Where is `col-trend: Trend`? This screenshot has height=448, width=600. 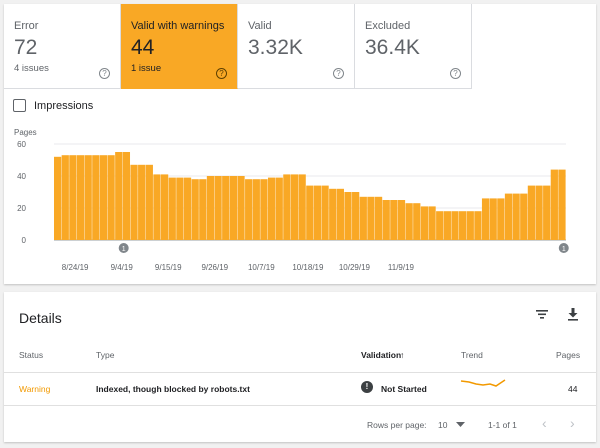 col-trend: Trend is located at coordinates (472, 355).